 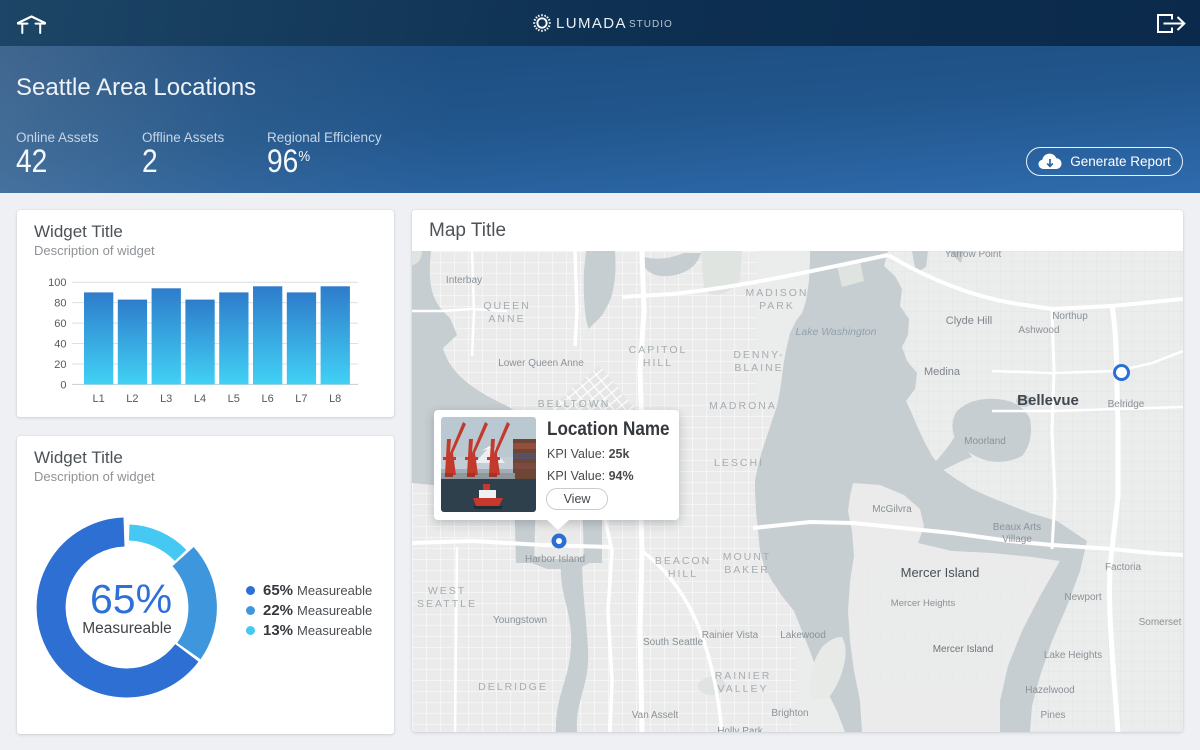 I want to click on svg-text: MADISON, so click(x=776, y=293).